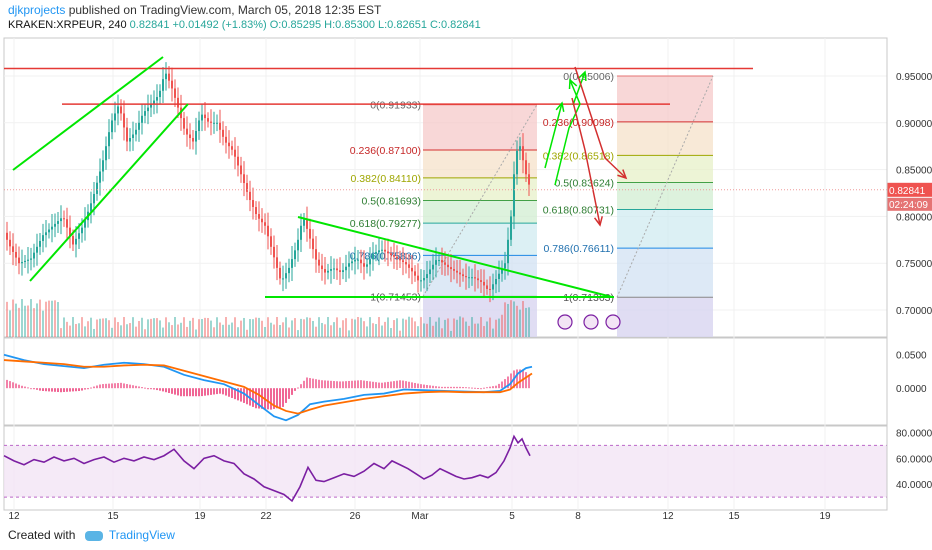 The height and width of the screenshot is (550, 932). Describe the element at coordinates (909, 204) in the screenshot. I see `countdown-tag` at that location.